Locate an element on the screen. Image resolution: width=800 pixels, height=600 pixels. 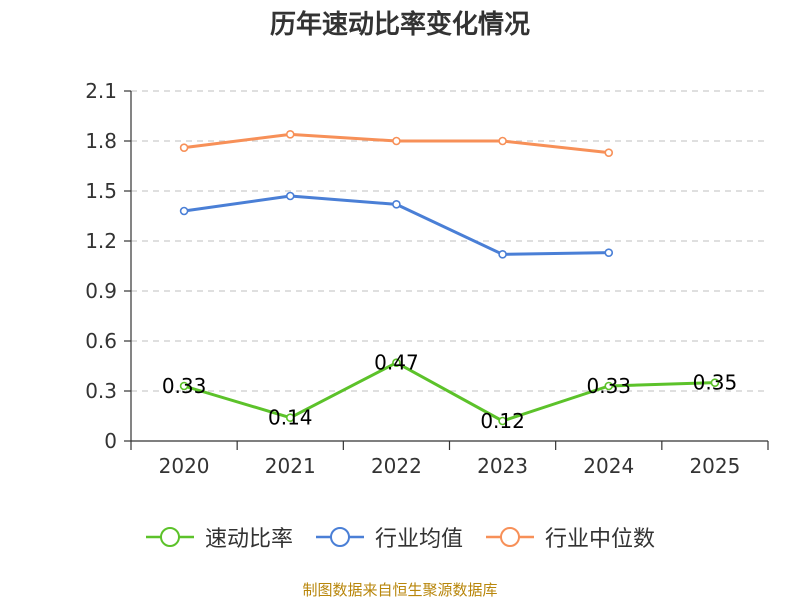
chart-title: 历年速动比率变化情况 is located at coordinates (399, 25).